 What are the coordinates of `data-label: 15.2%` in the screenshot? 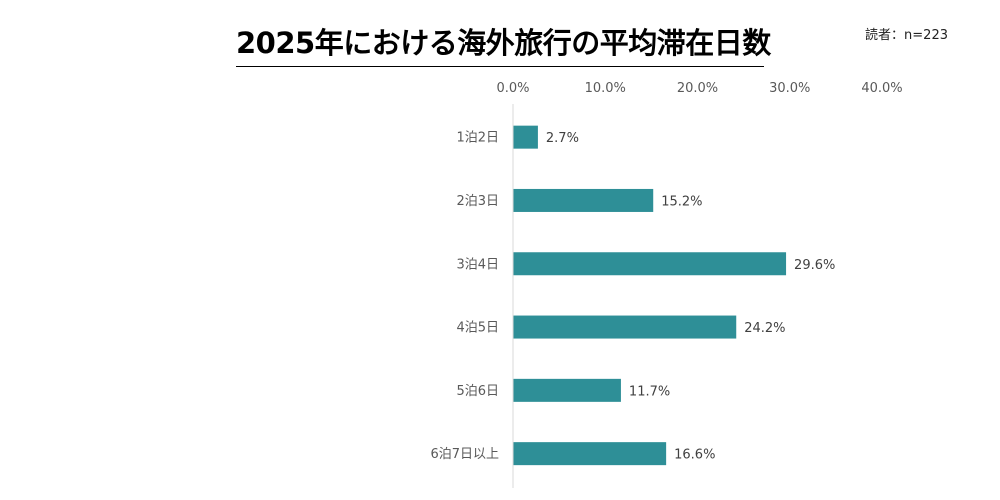 It's located at (681, 201).